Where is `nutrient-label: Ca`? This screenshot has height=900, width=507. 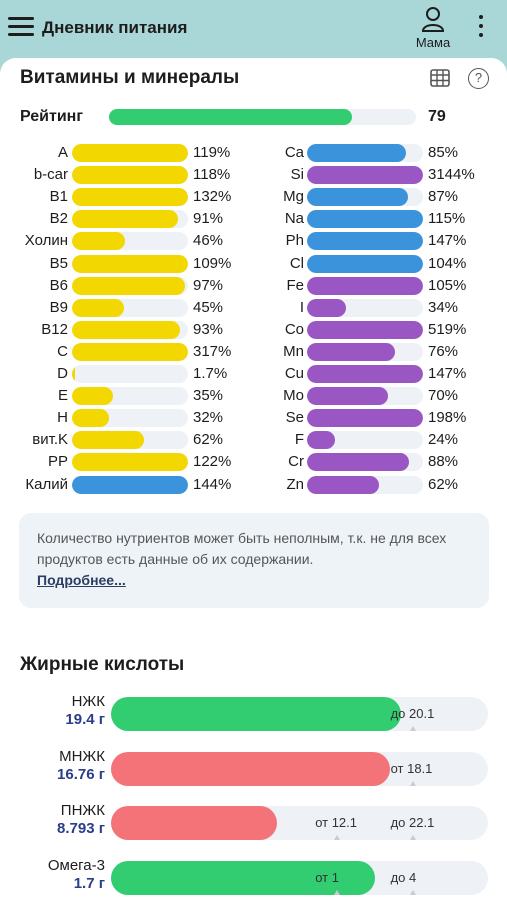 nutrient-label: Ca is located at coordinates (294, 152).